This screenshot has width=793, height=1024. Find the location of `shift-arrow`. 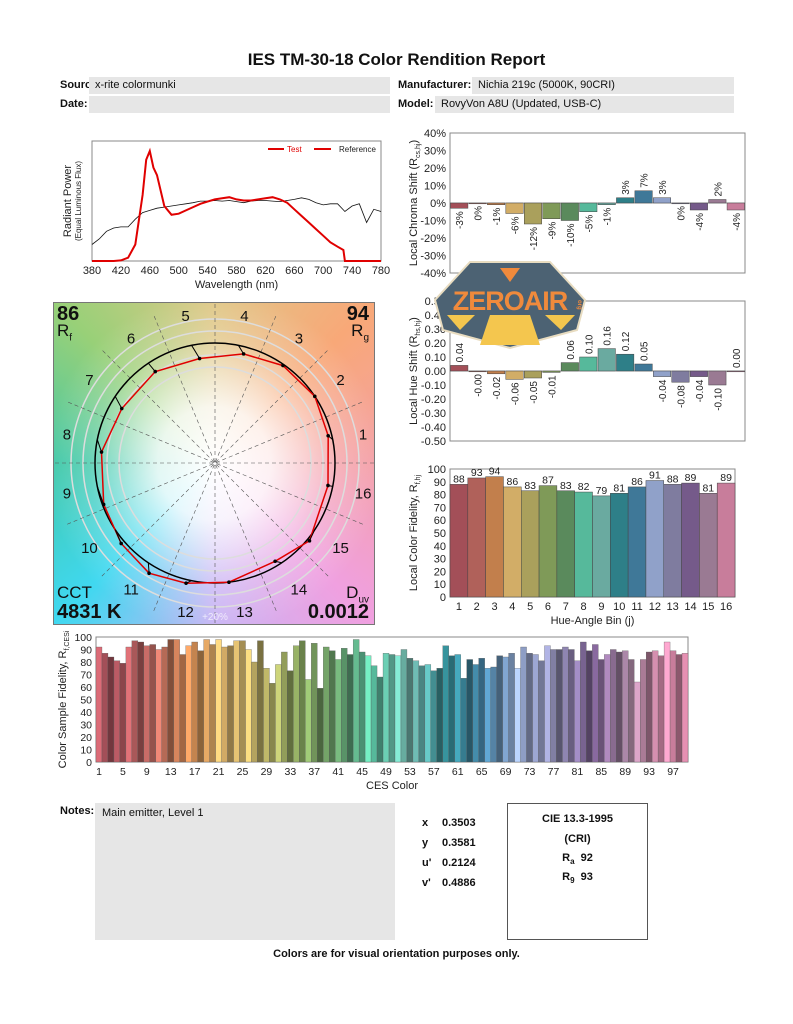

shift-arrow is located at coordinates (99, 446).